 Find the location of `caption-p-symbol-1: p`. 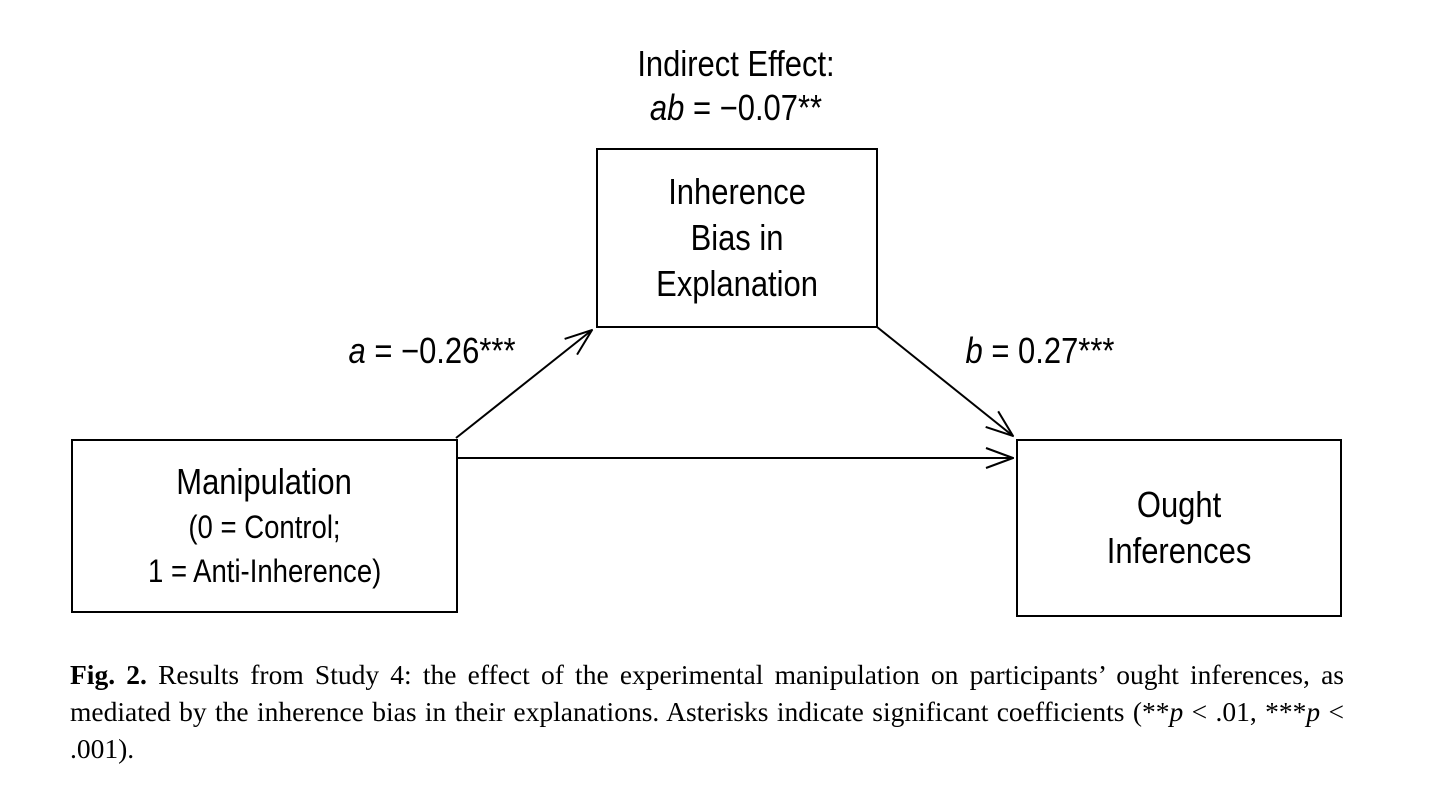

caption-p-symbol-1: p is located at coordinates (1176, 711).